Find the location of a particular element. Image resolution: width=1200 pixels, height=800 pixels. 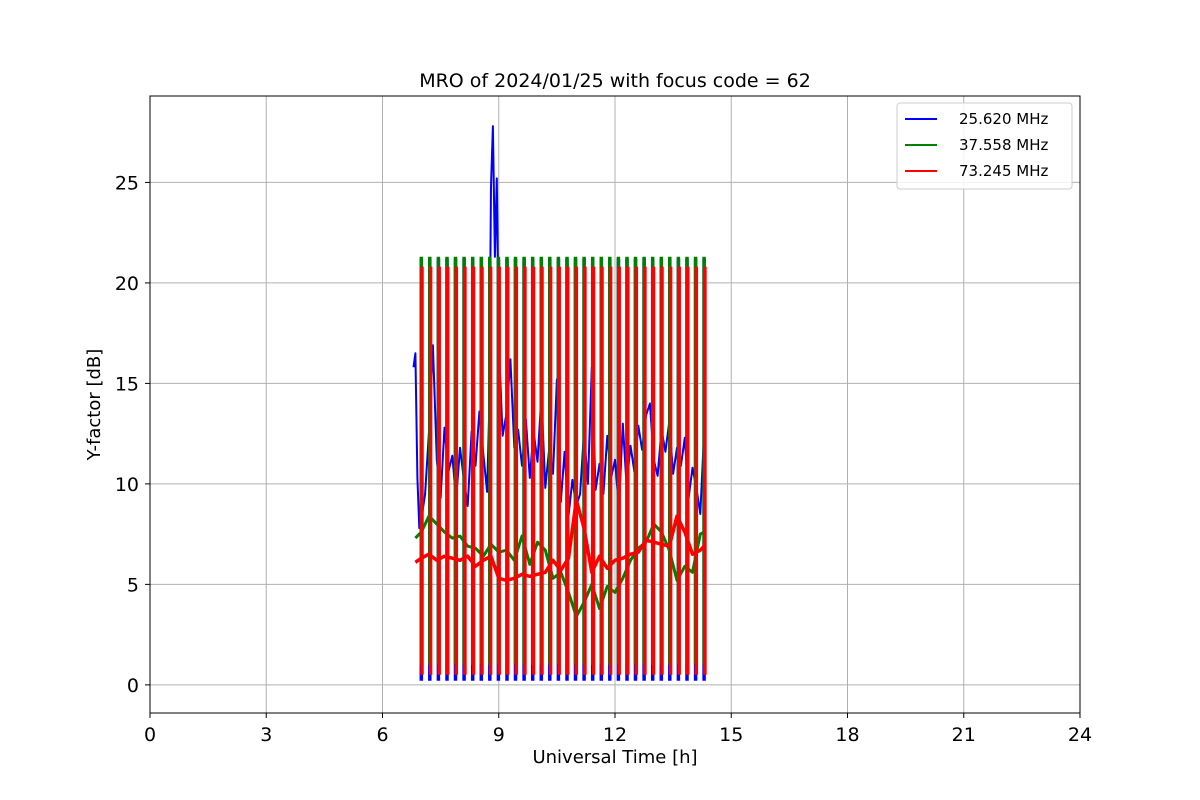

y-tick-label: 0 is located at coordinates (133, 686).